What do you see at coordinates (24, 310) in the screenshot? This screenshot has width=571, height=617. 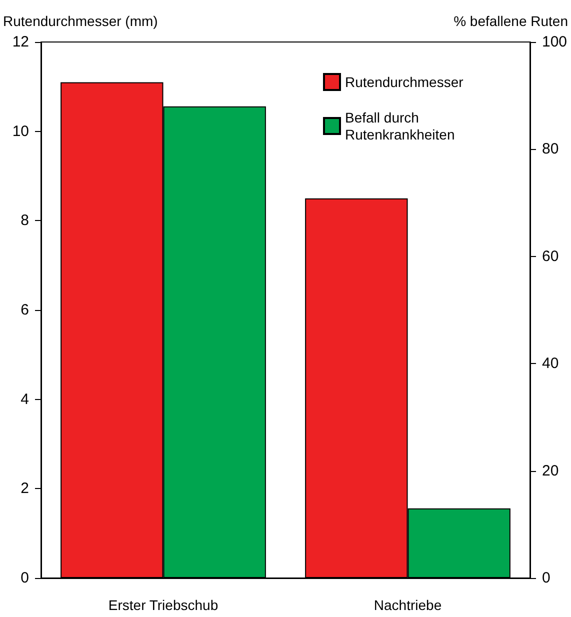 I see `y-tick-label: 6` at bounding box center [24, 310].